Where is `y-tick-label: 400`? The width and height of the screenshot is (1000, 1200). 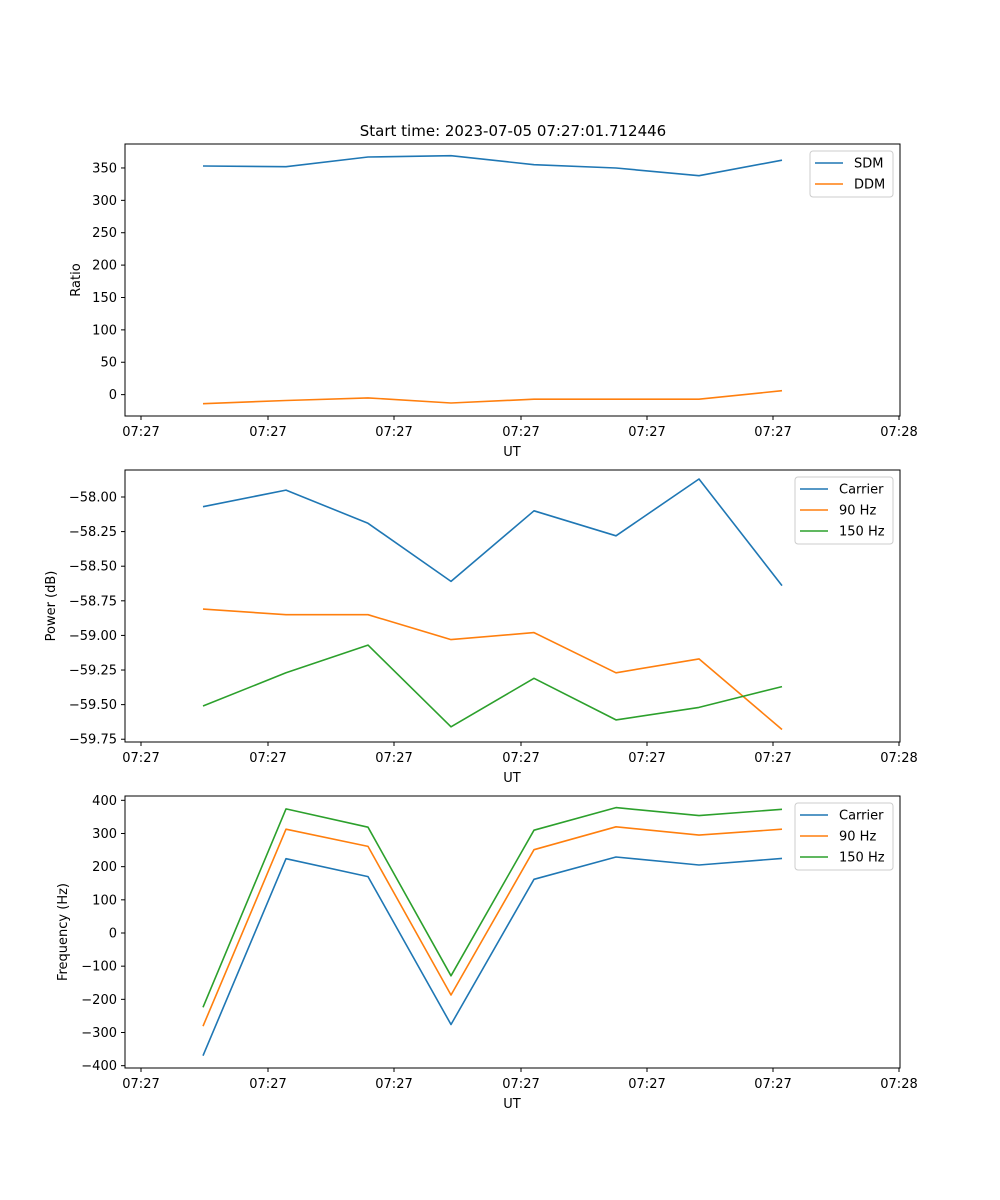
y-tick-label: 400 is located at coordinates (104, 801).